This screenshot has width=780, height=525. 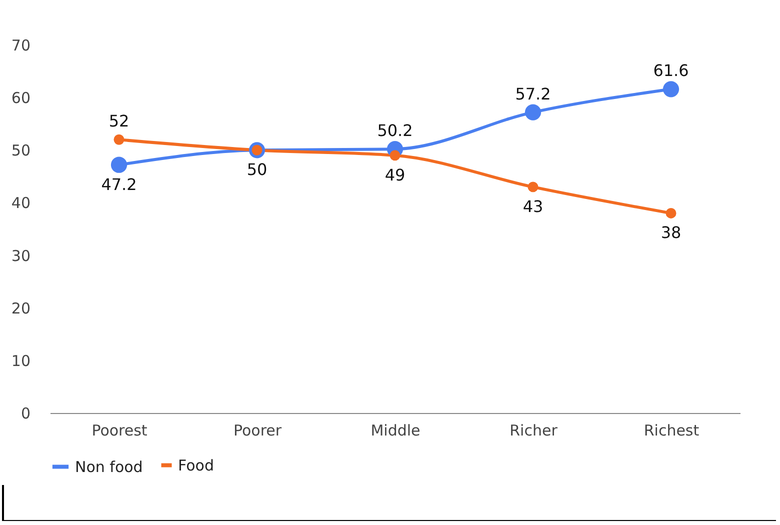 I want to click on data-label: 50, so click(x=257, y=170).